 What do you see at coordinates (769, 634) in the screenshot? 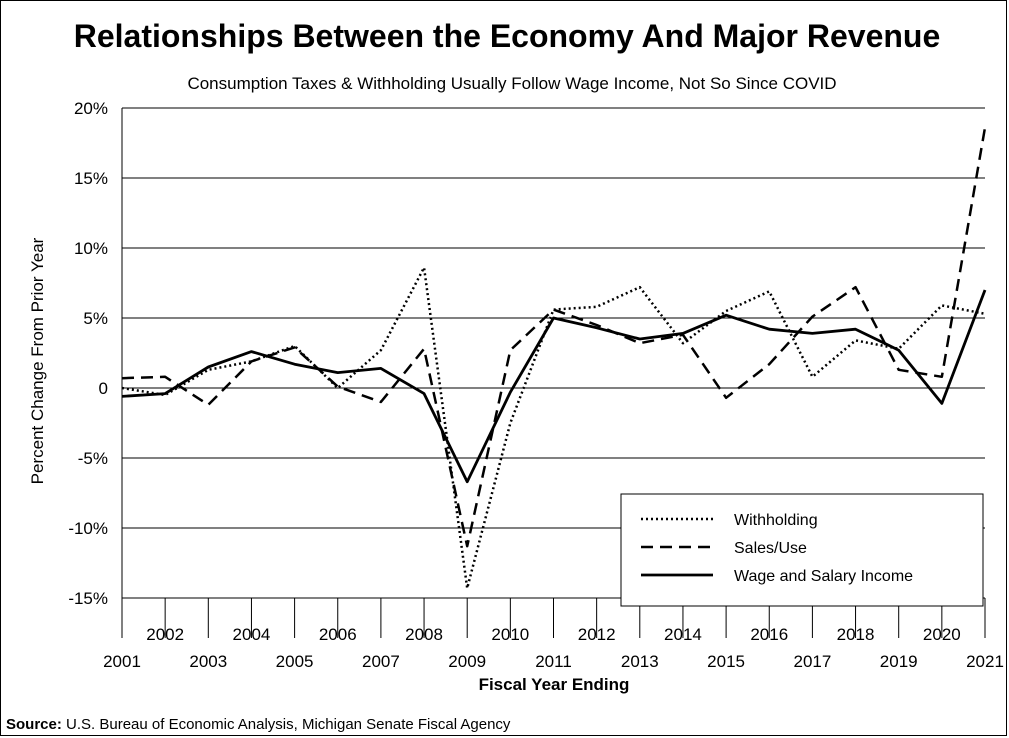
I see `x-tick-label: 2016` at bounding box center [769, 634].